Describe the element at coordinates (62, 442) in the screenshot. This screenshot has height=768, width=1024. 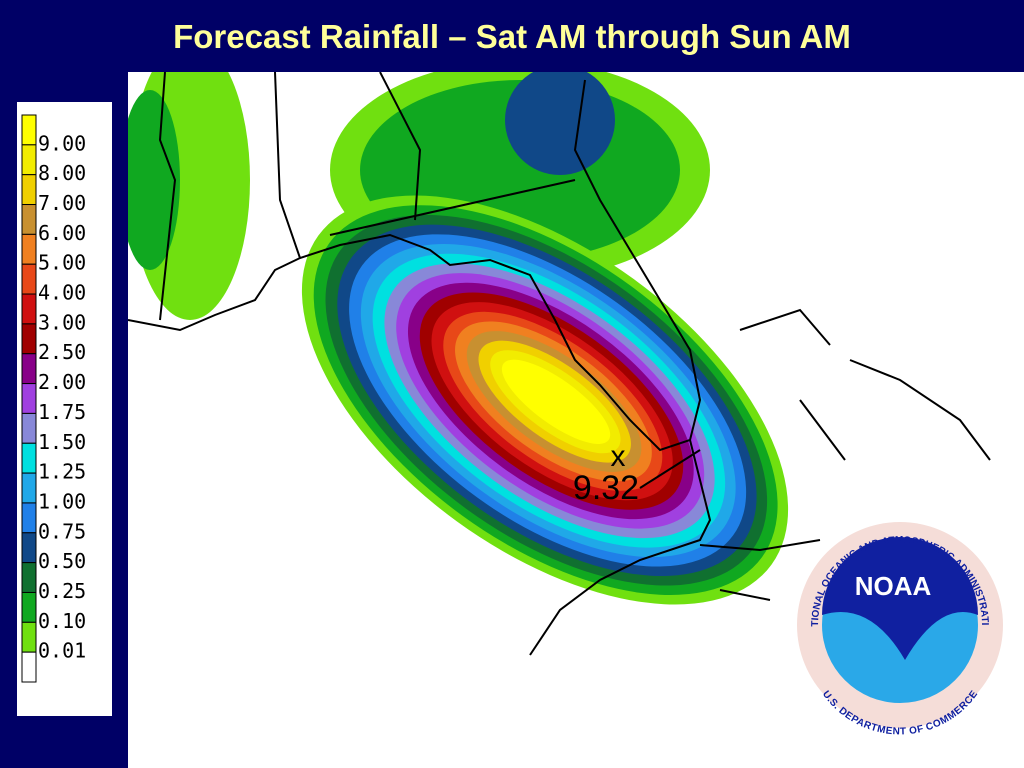
I see `legend-label: 1.50` at that location.